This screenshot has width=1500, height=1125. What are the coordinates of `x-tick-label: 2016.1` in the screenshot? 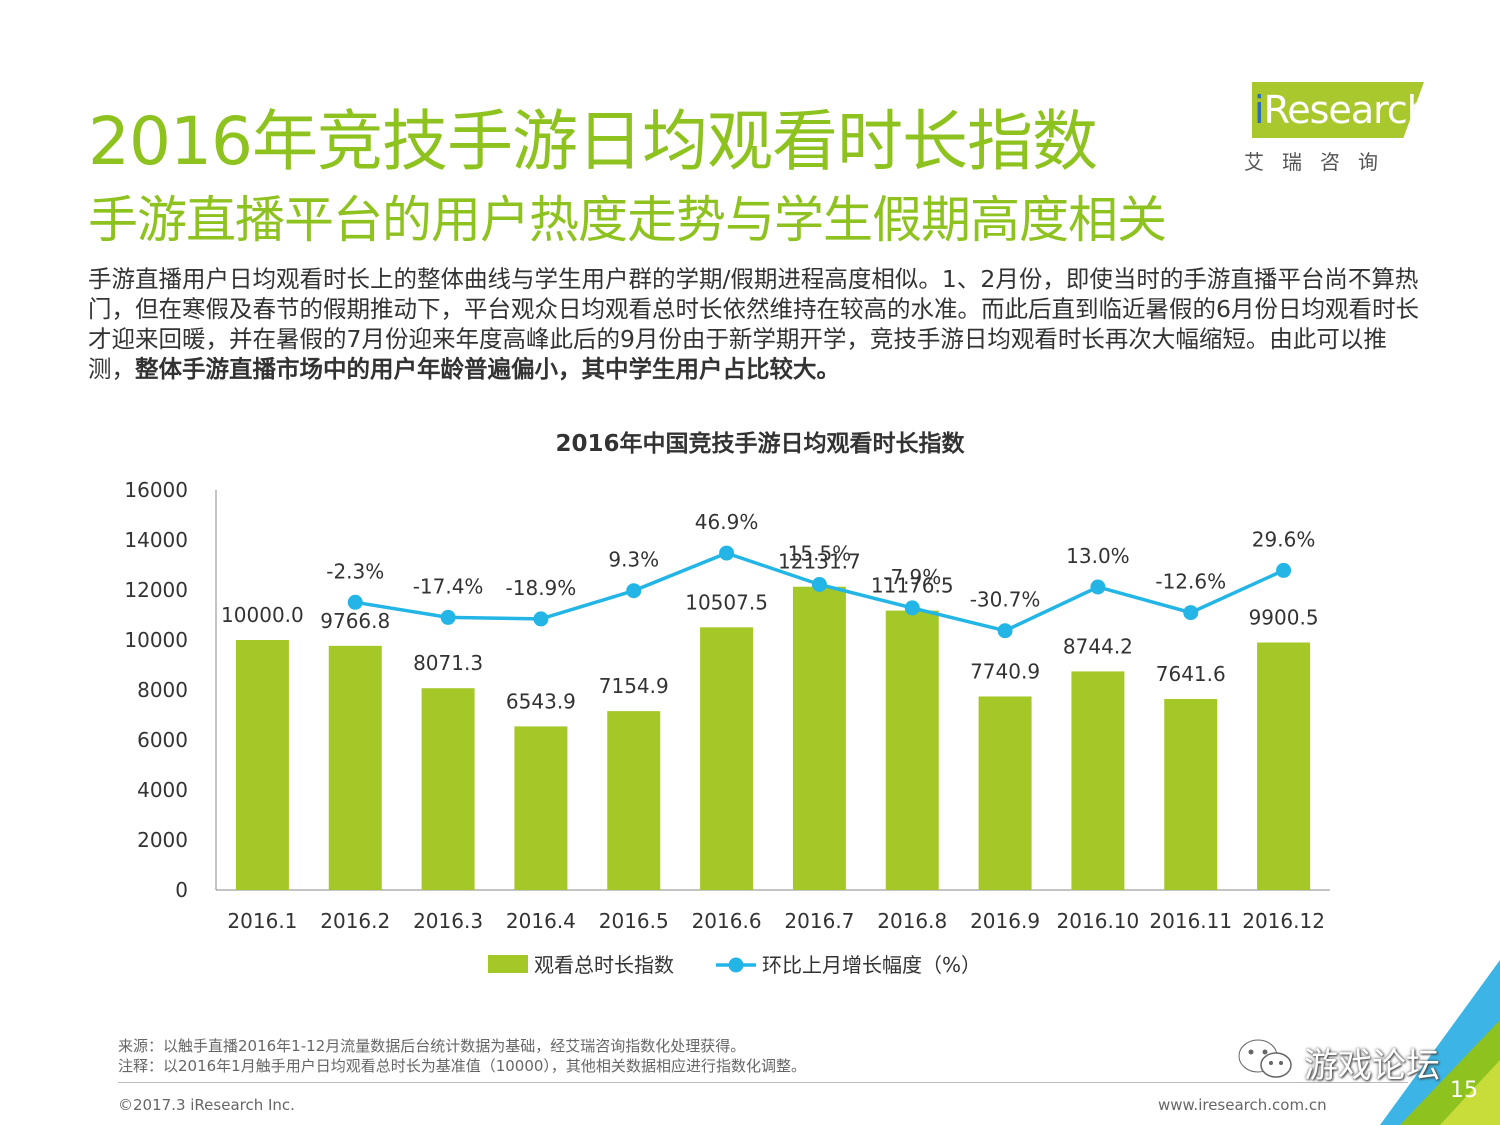 It's located at (262, 921).